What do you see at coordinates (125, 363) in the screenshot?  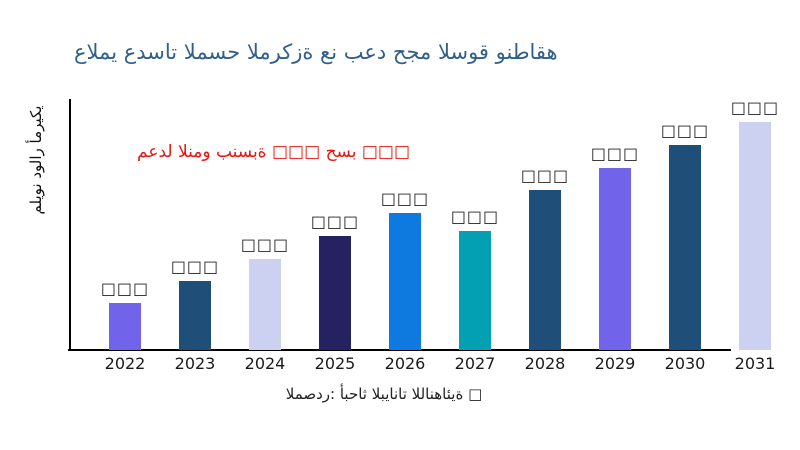 I see `x-tick-label-2022: 2022` at bounding box center [125, 363].